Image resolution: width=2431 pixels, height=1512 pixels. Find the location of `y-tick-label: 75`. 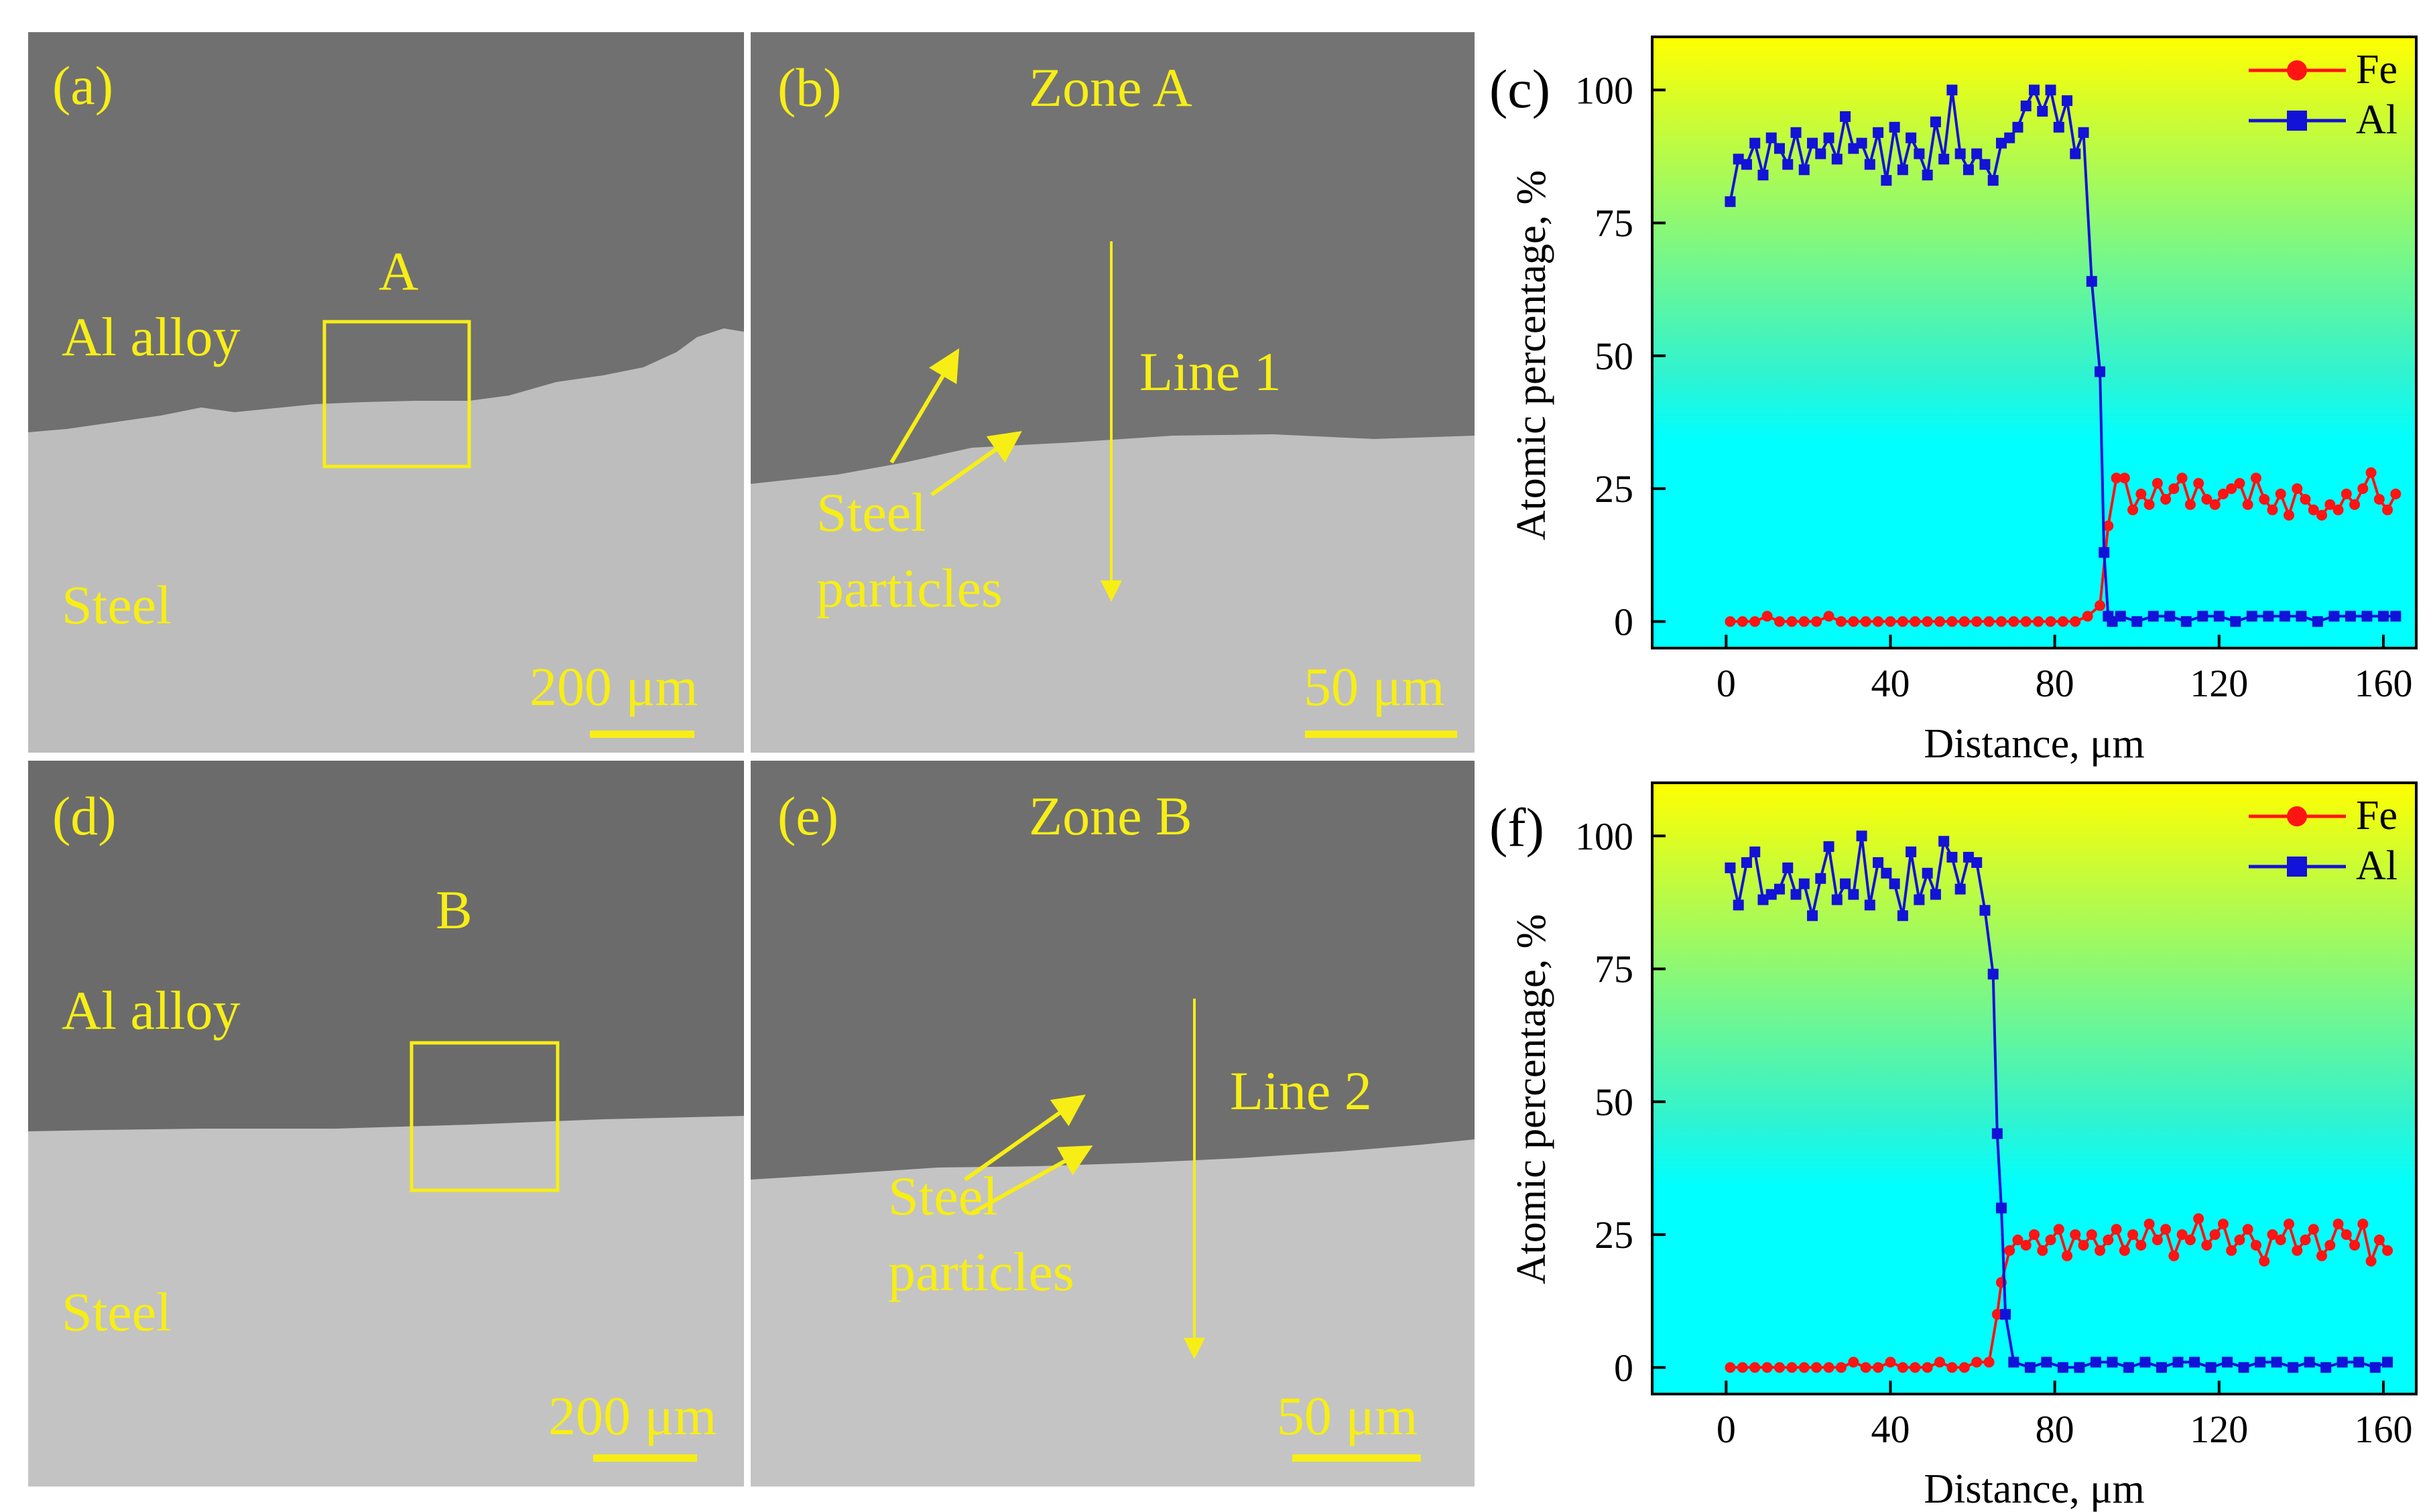

y-tick-label: 75 is located at coordinates (1614, 970).